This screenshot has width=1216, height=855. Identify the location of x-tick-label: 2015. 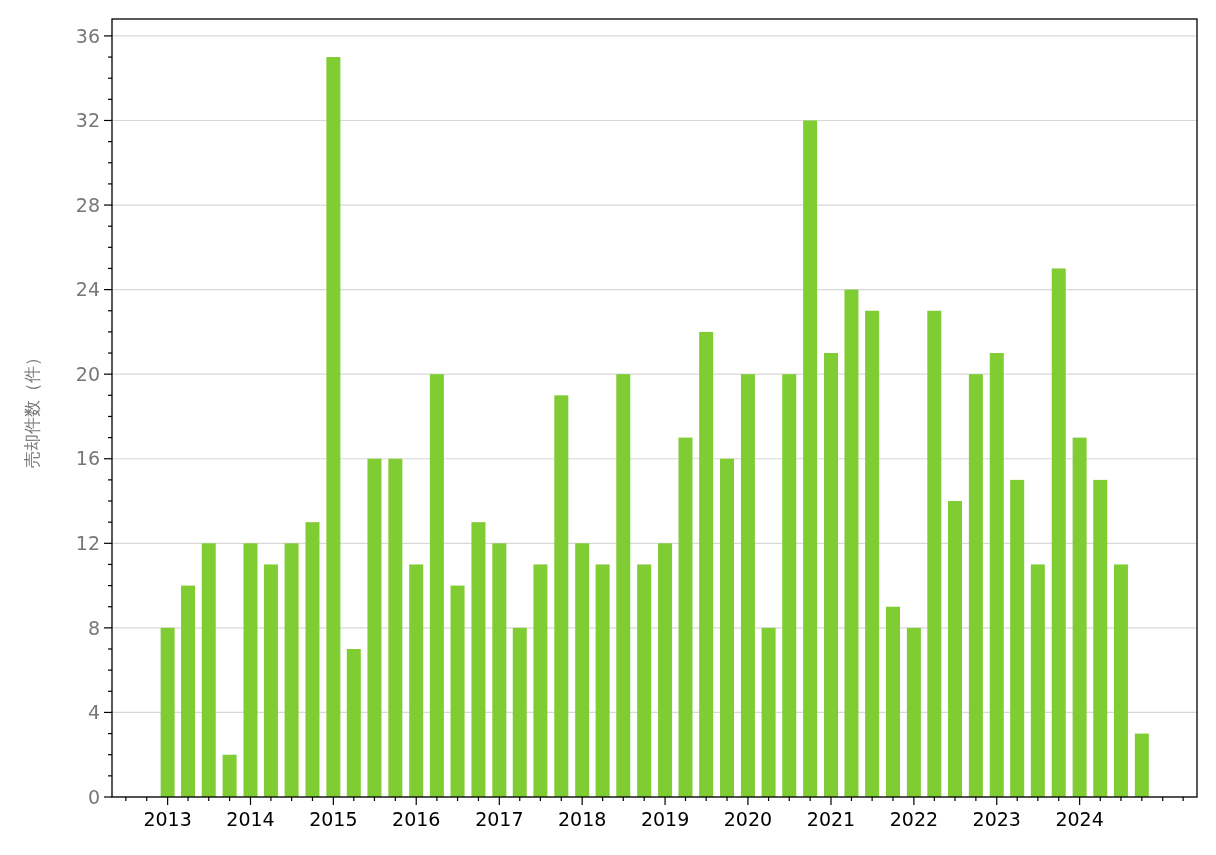
(333, 819).